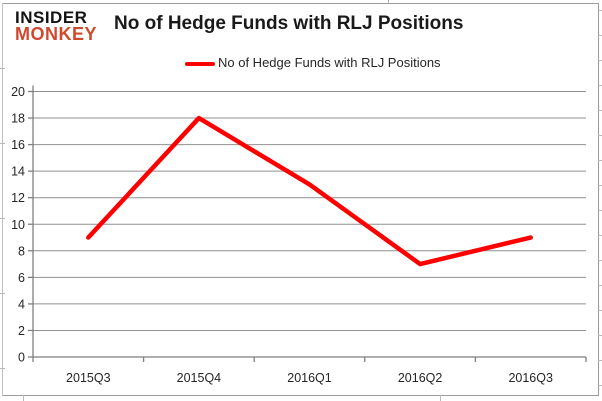 The height and width of the screenshot is (401, 602). I want to click on chart-frame-right, so click(598, 199).